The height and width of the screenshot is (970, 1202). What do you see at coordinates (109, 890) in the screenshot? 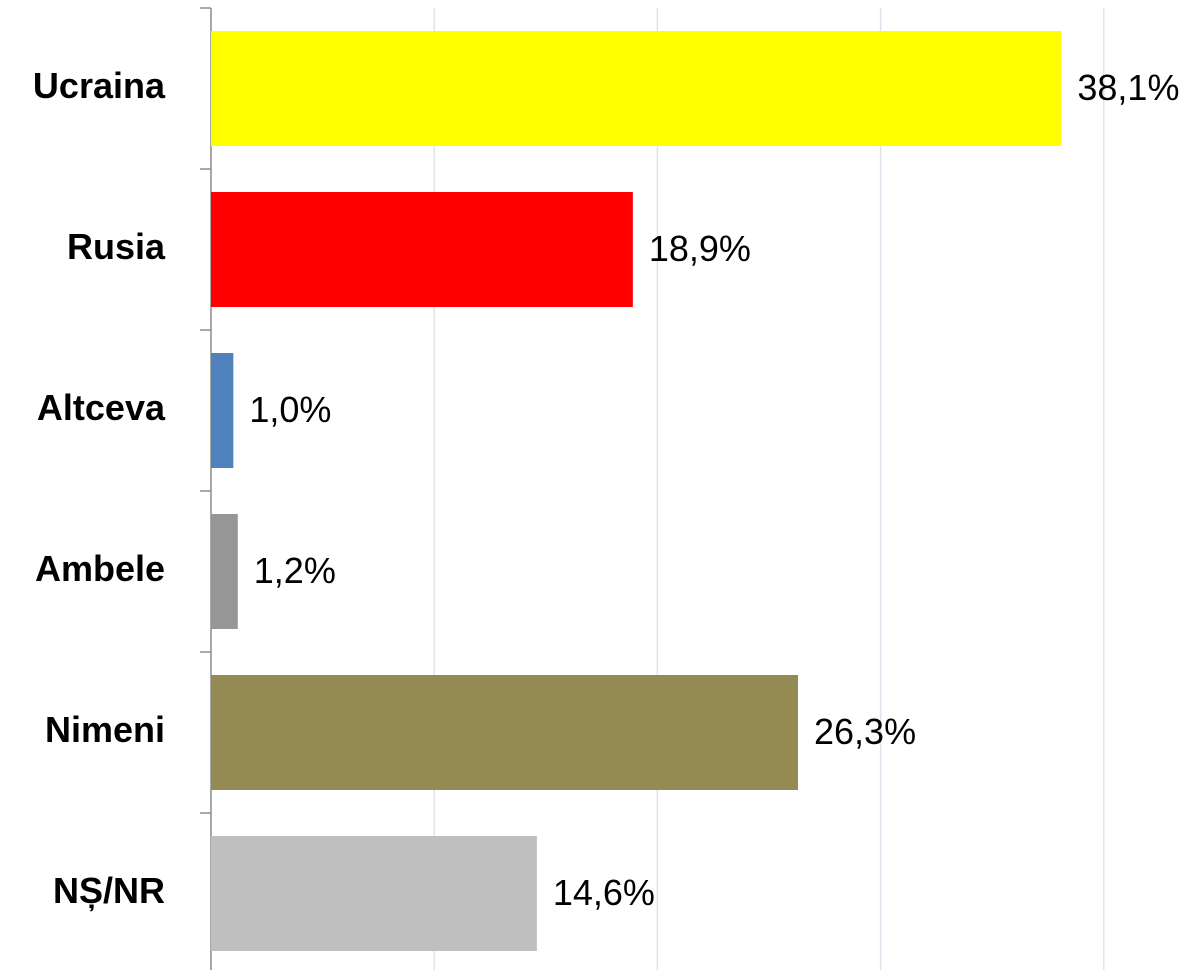
I see `category-label: NȘ/NR` at bounding box center [109, 890].